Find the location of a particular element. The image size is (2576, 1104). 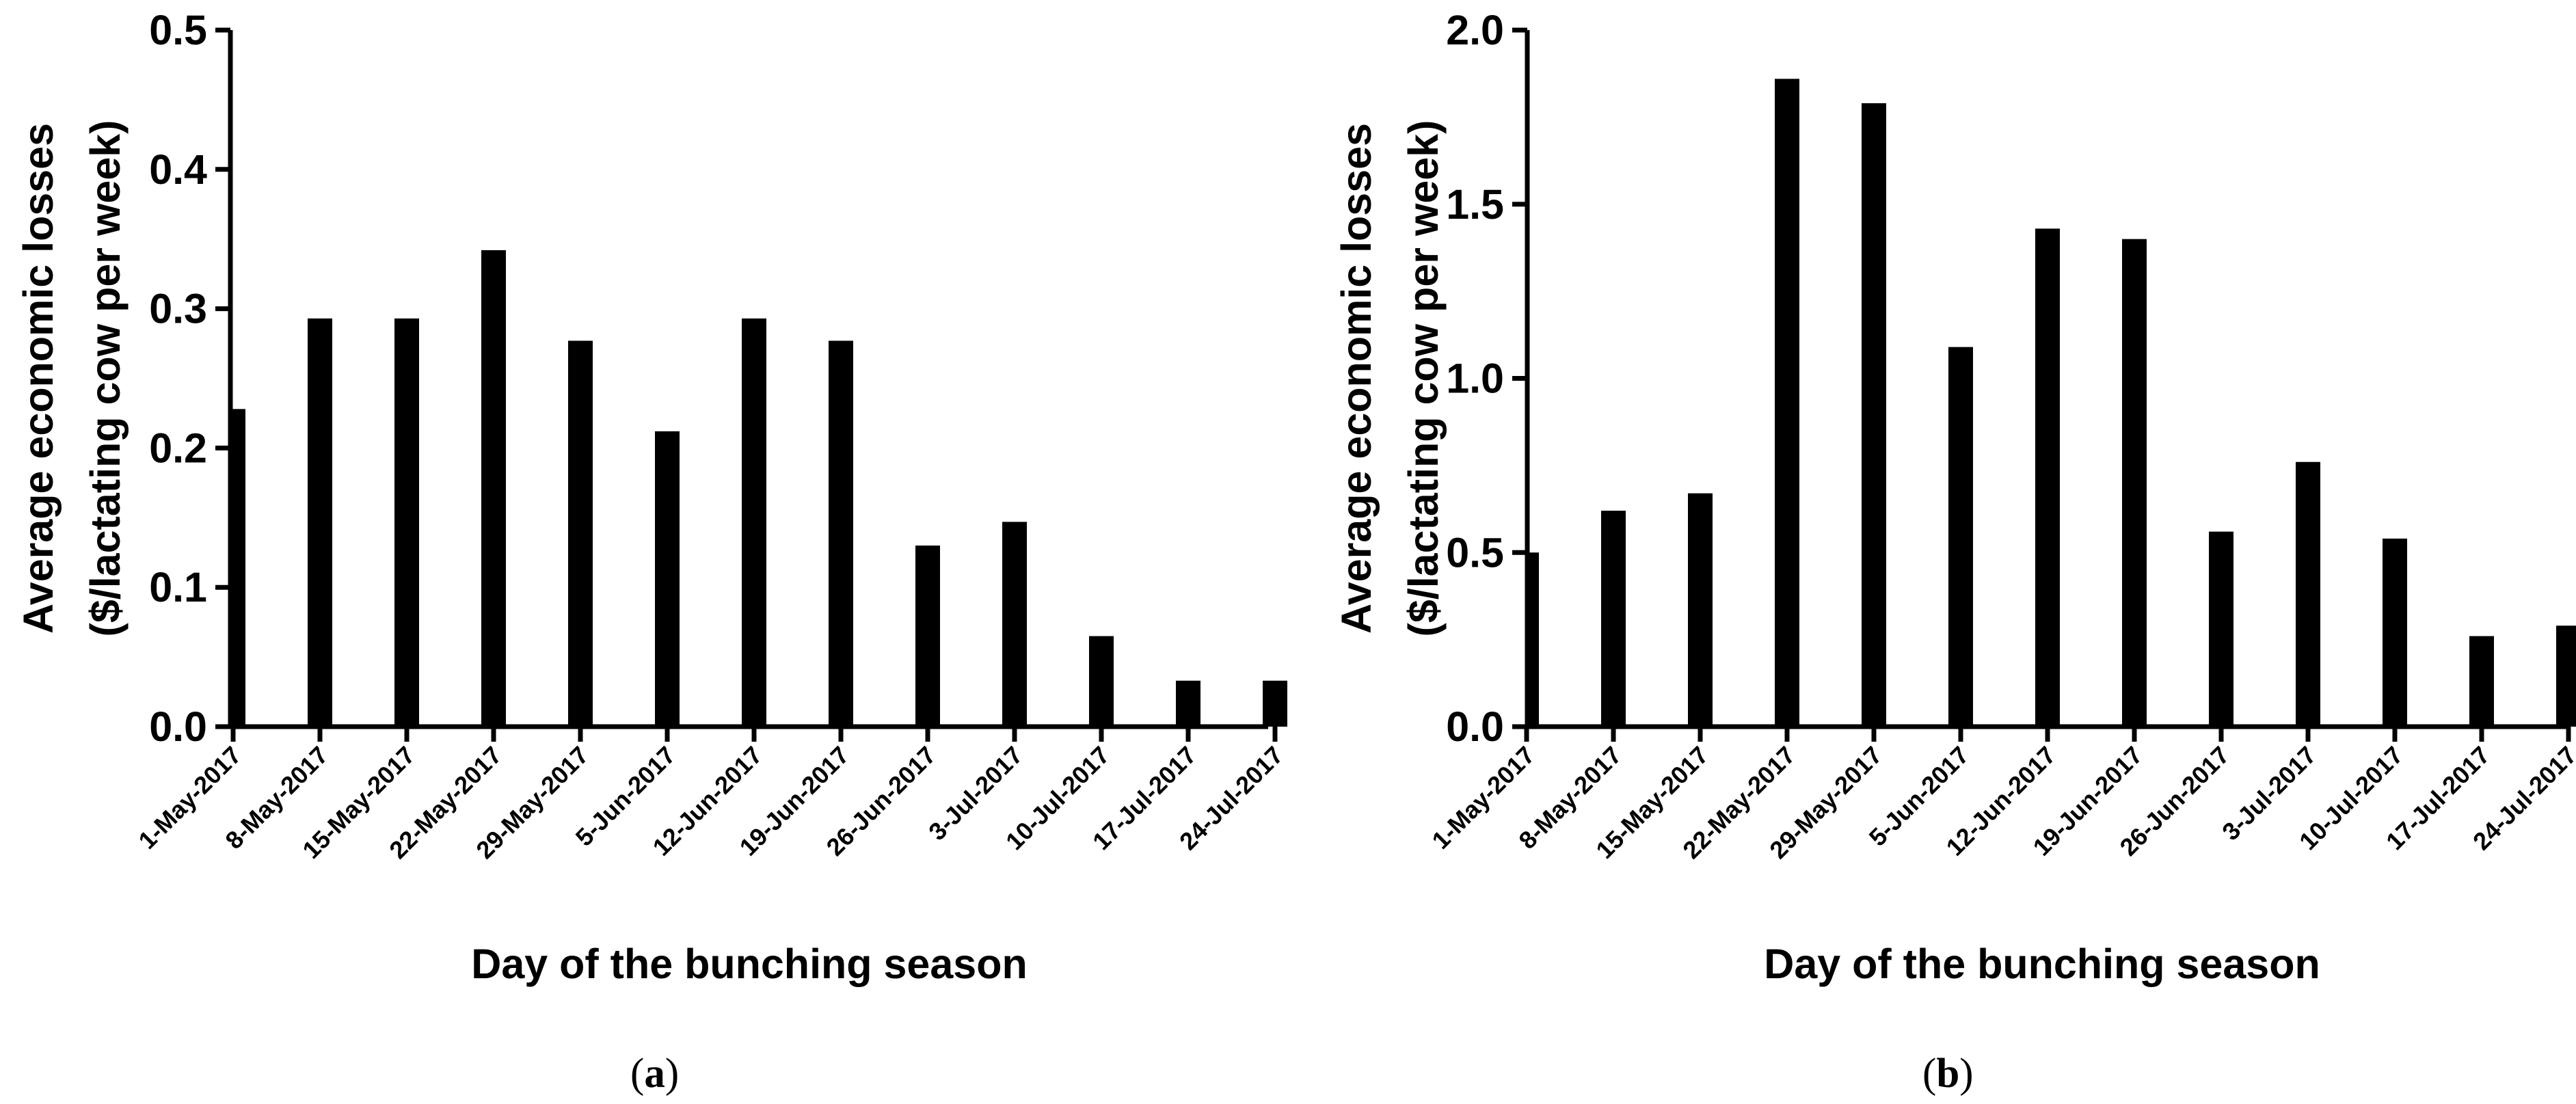

y-tick-label: 0.2 is located at coordinates (178, 448).